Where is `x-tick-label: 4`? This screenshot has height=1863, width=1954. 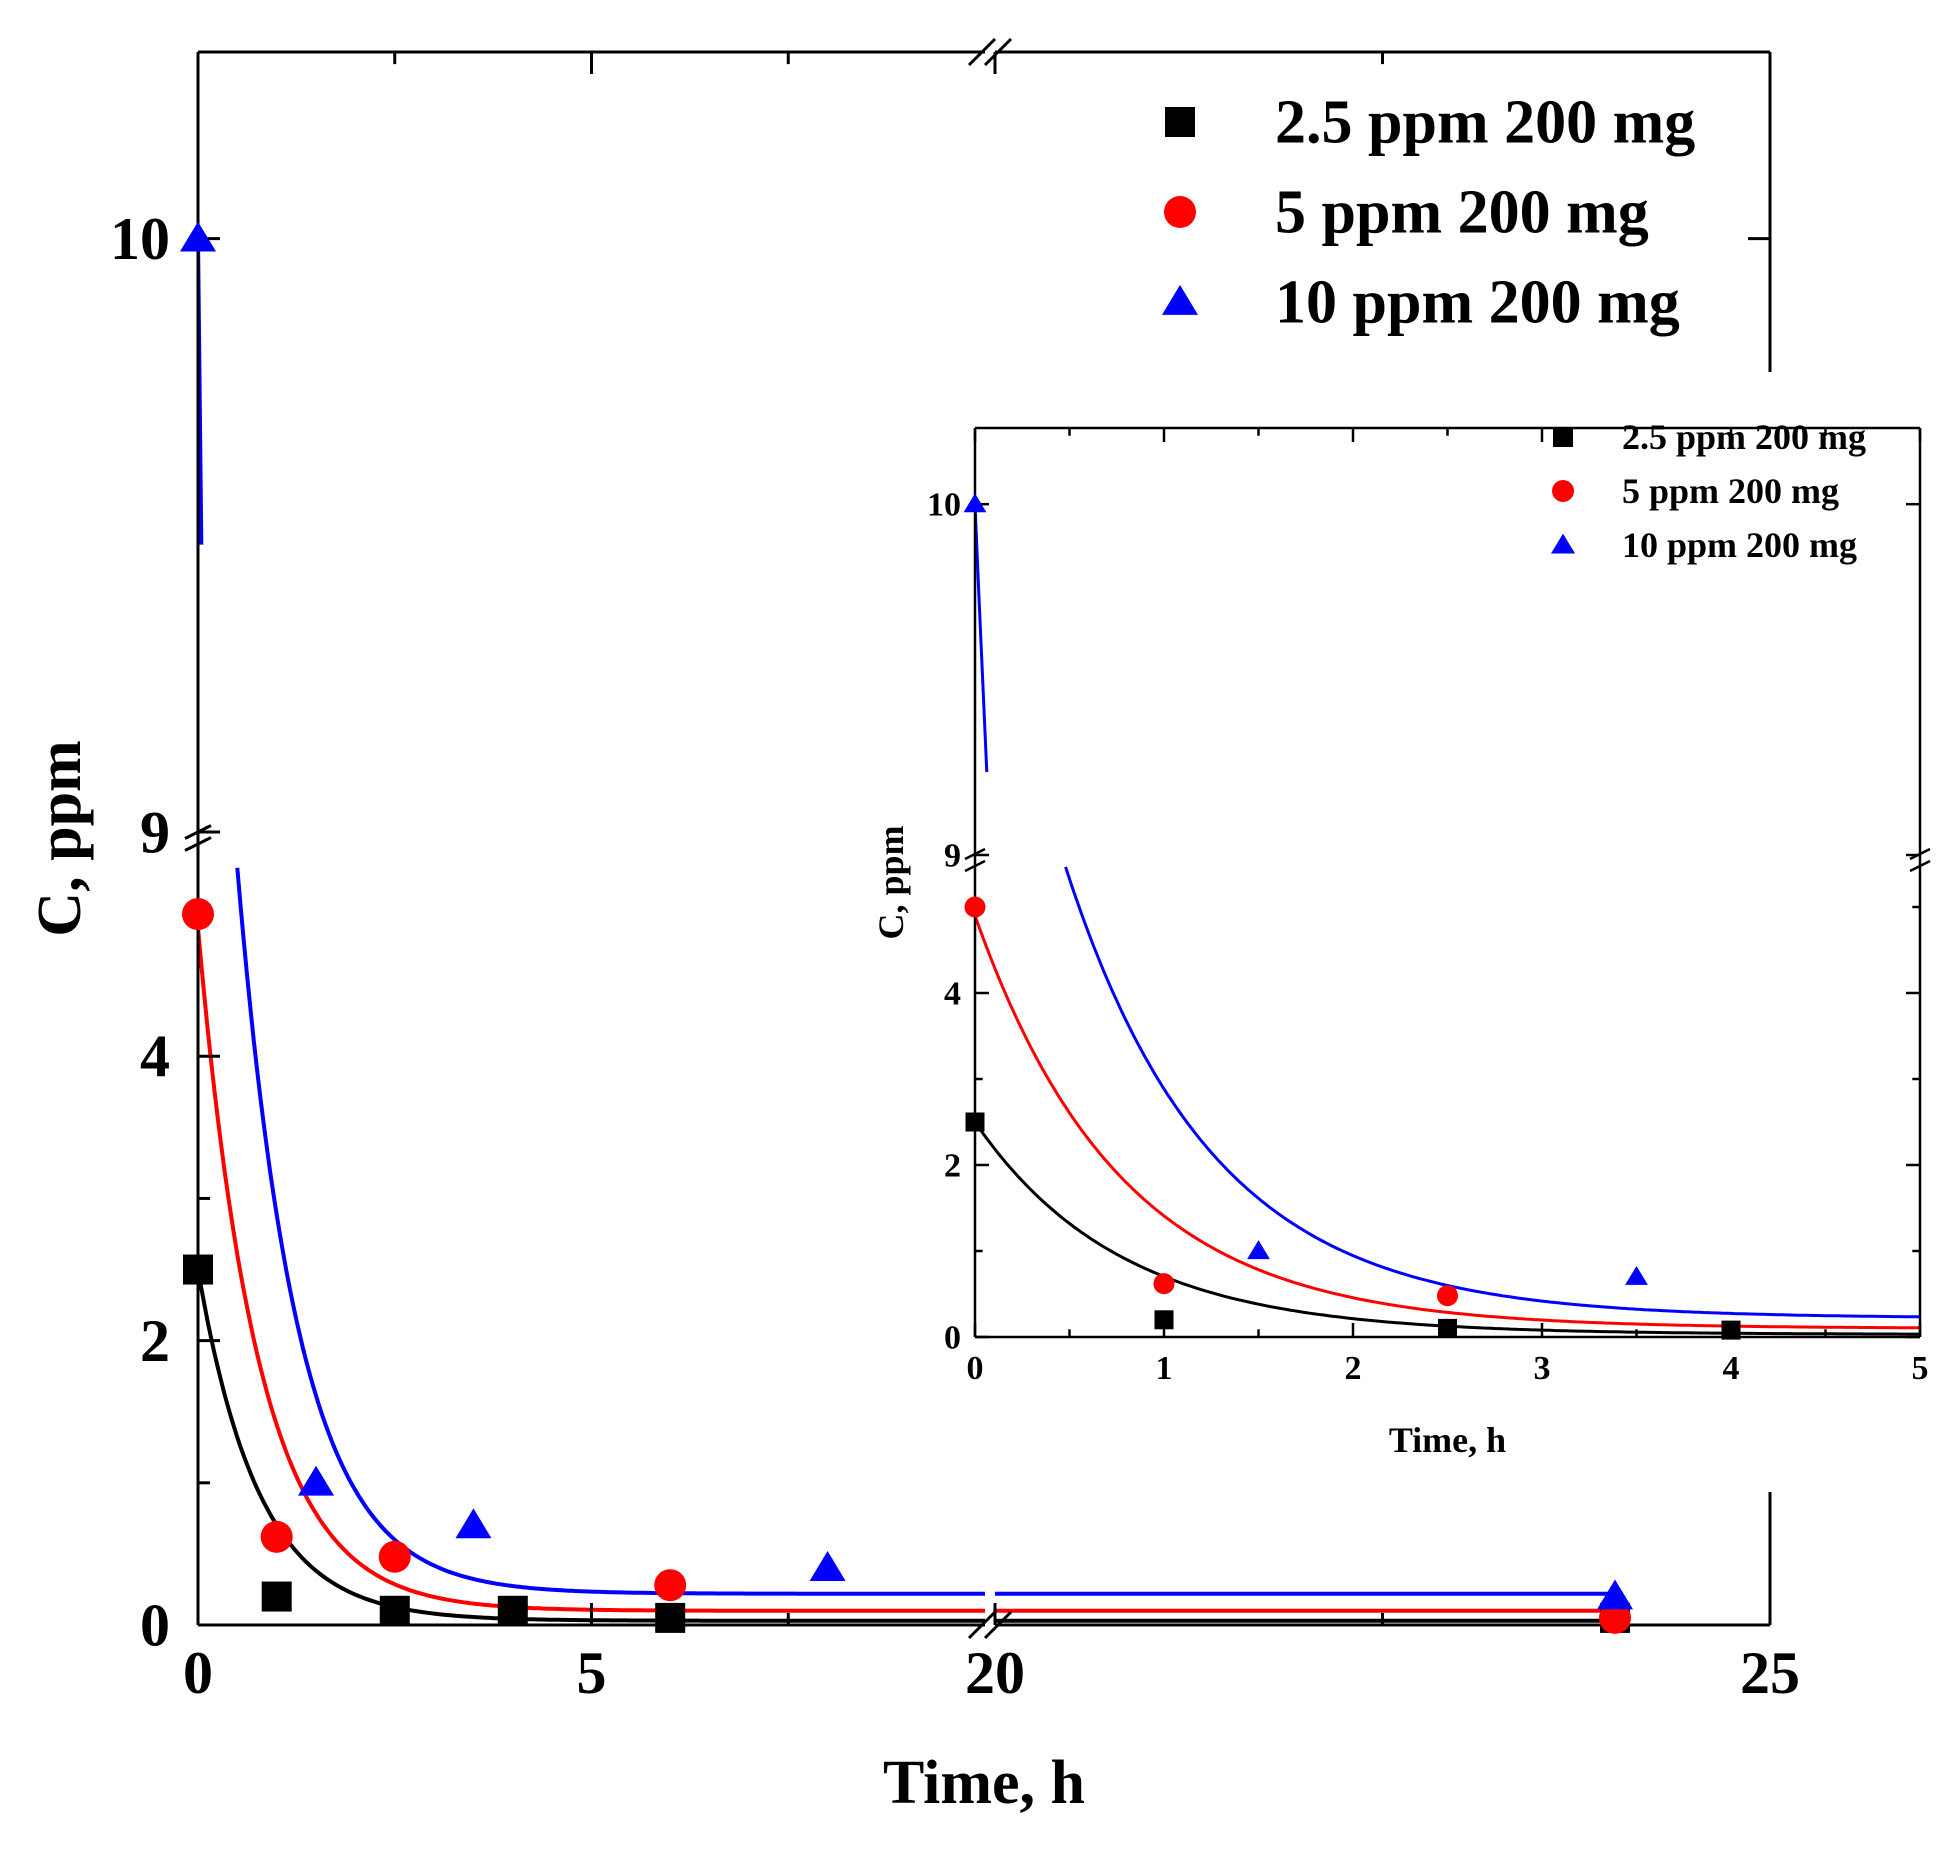
x-tick-label: 4 is located at coordinates (1731, 1368).